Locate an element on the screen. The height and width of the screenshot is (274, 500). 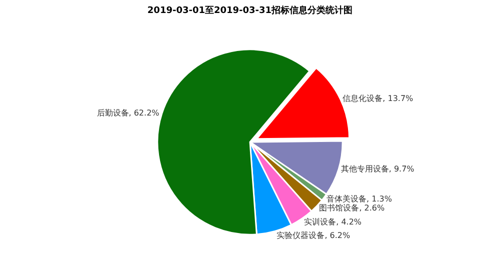
slice-label: 实训设备, 4.2% is located at coordinates (333, 221).